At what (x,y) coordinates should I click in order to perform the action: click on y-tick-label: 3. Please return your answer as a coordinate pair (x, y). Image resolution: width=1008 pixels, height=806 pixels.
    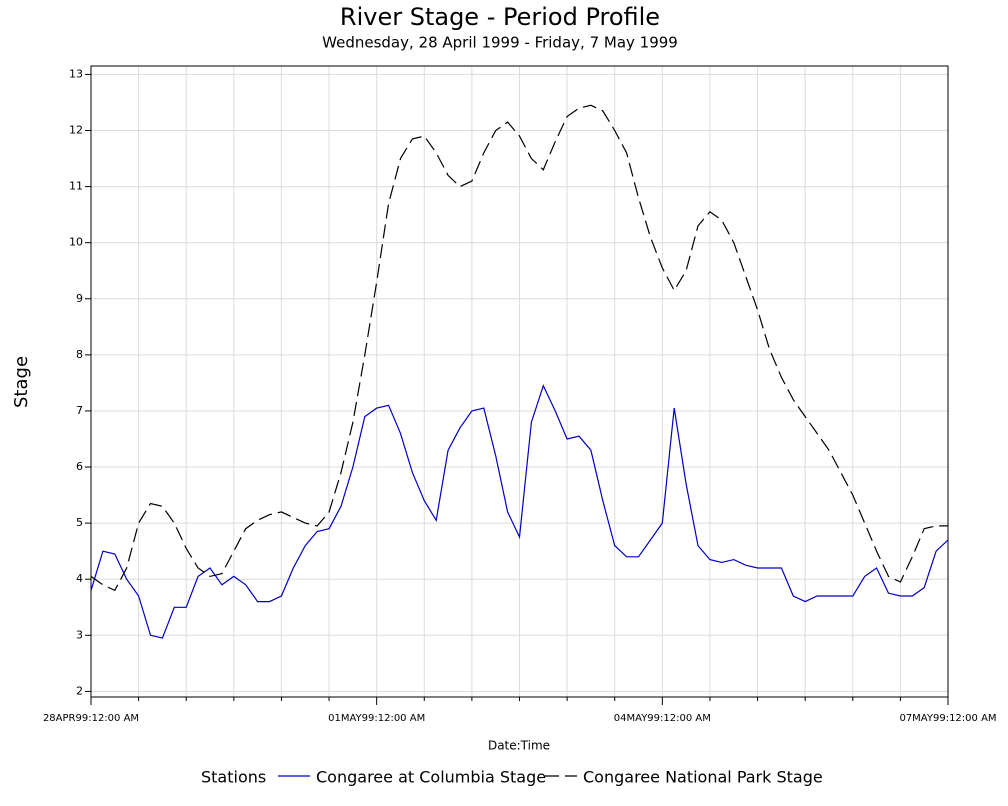
    Looking at the image, I should click on (79, 634).